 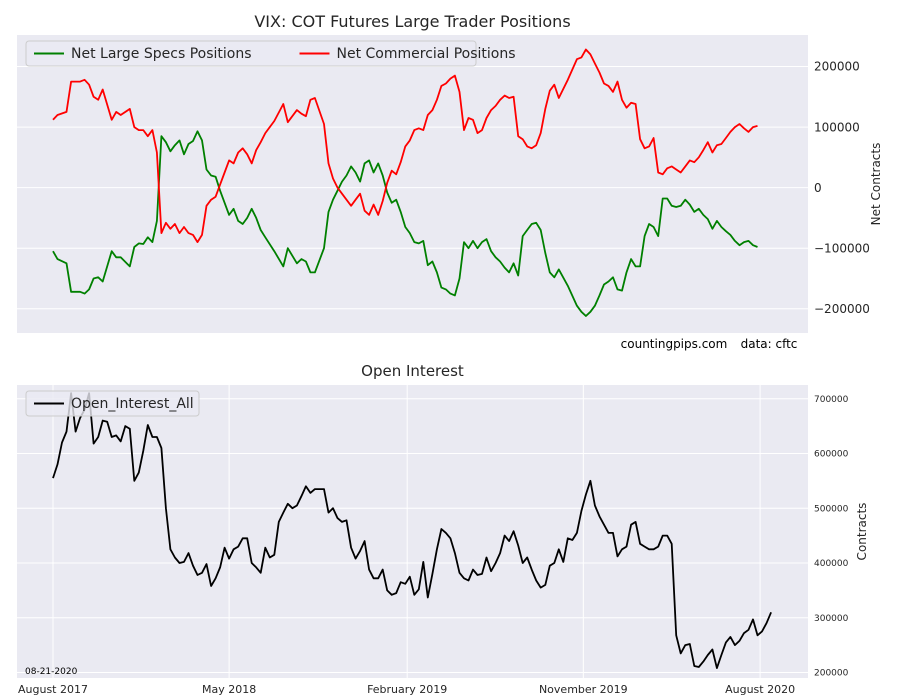 What do you see at coordinates (161, 54) in the screenshot?
I see `legend-label: Net Large Specs Positions` at bounding box center [161, 54].